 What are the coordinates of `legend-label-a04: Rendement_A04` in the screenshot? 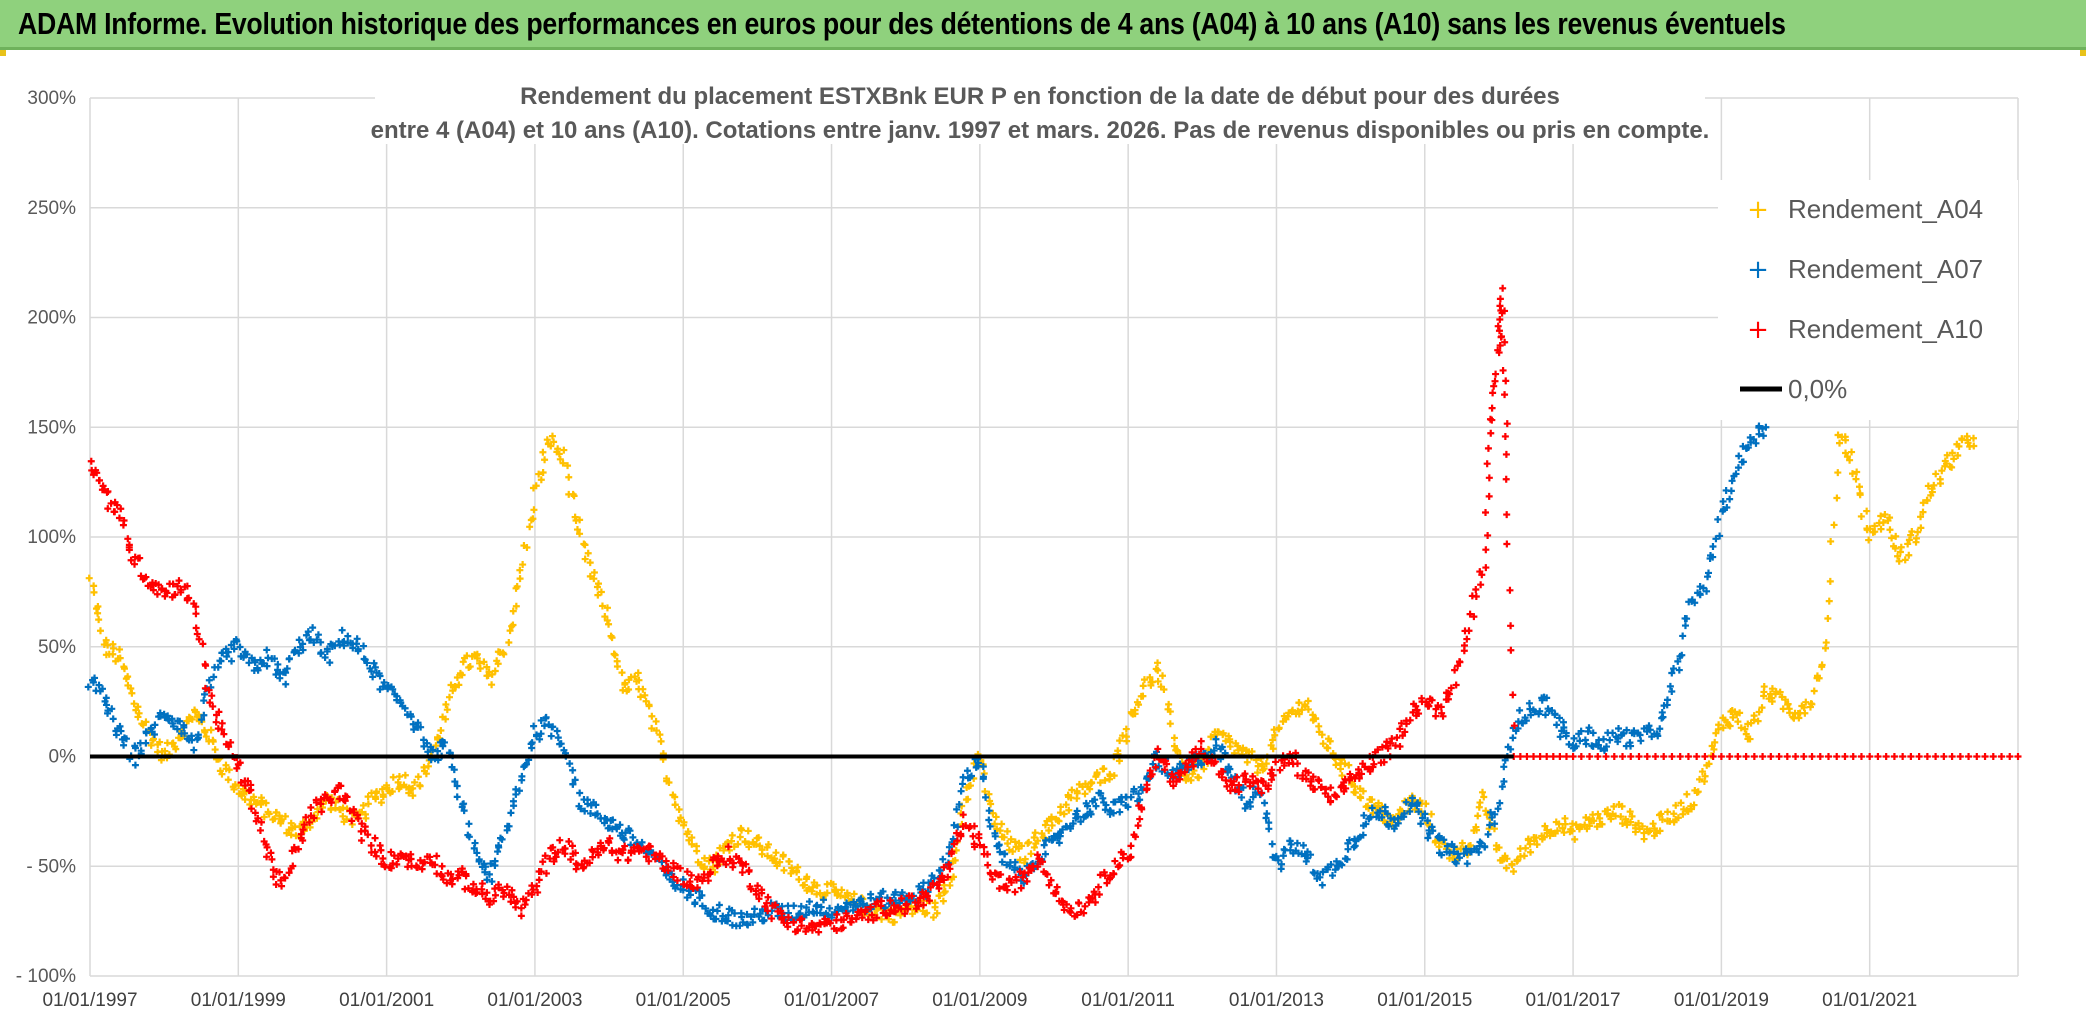 It's located at (1885, 209).